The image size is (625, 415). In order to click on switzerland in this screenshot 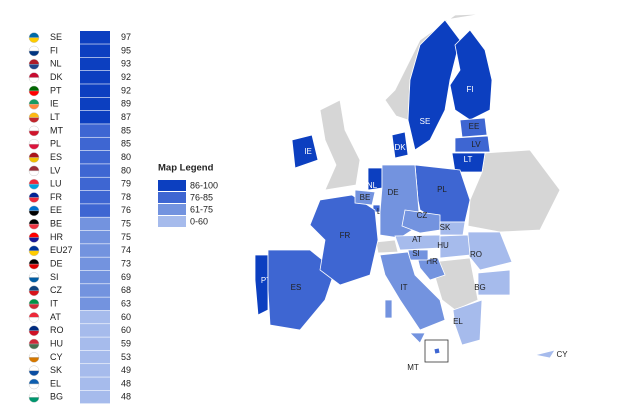, I will do `click(387, 246)`.